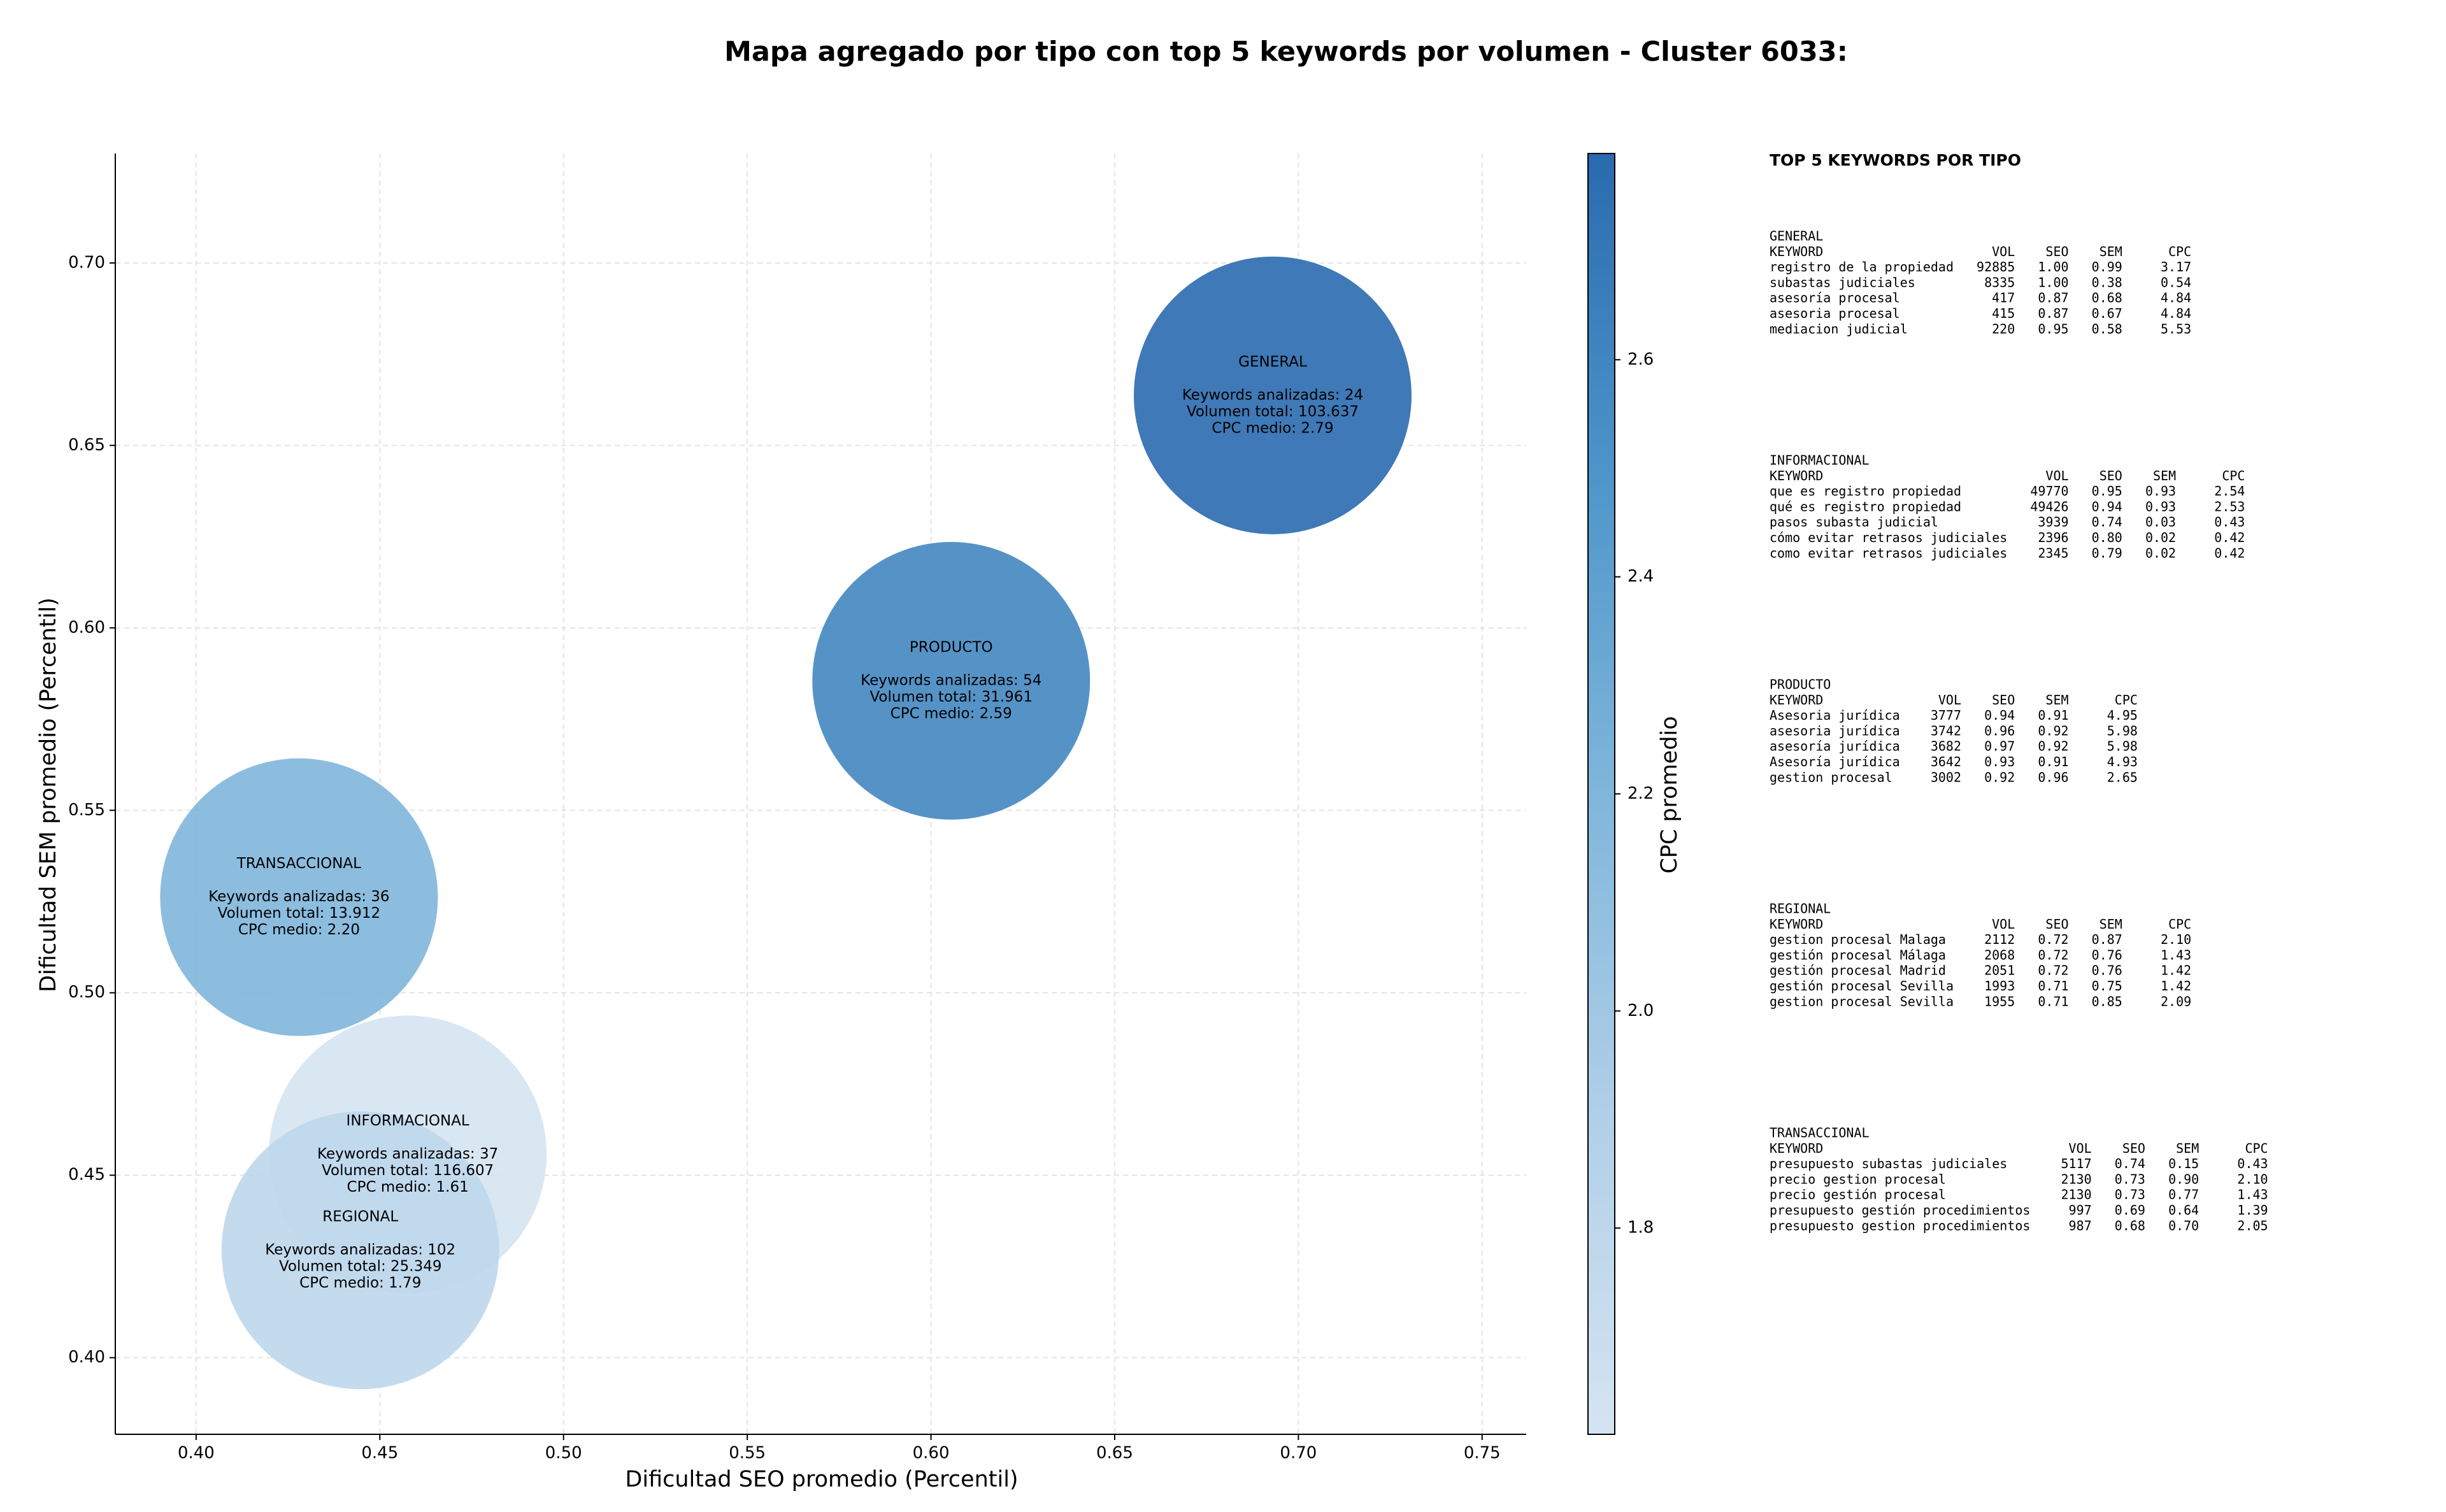 The image size is (2446, 1512). What do you see at coordinates (2130, 1225) in the screenshot?
I see `cell: 0.68` at bounding box center [2130, 1225].